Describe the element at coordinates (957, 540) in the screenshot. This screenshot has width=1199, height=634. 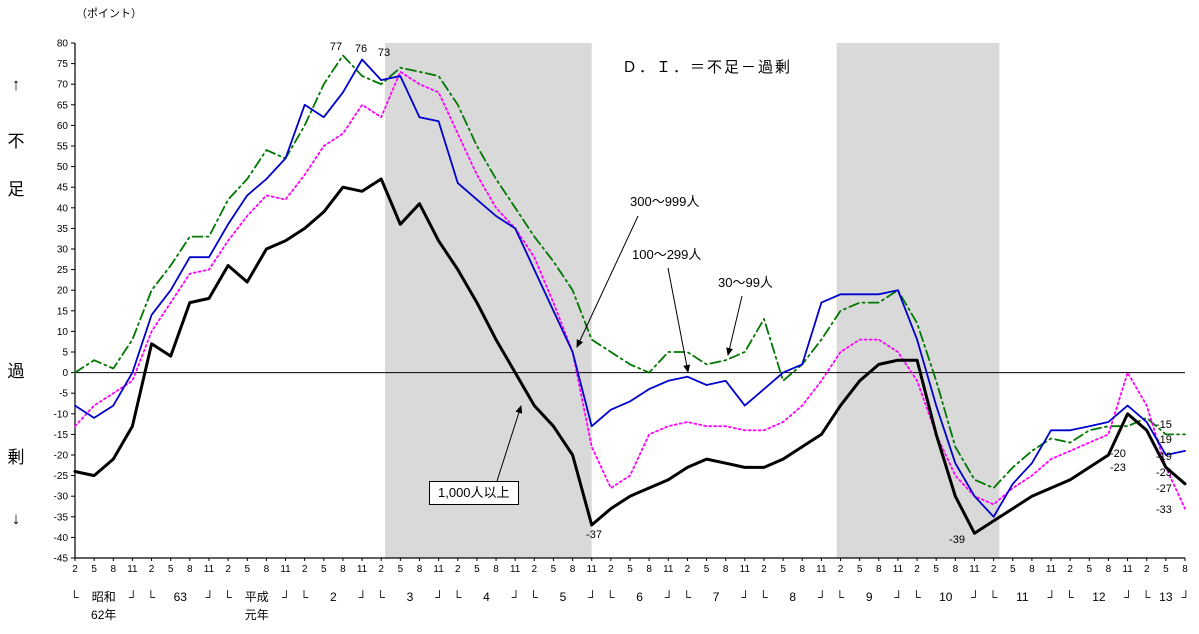
I see `trough-value-label: -39` at that location.